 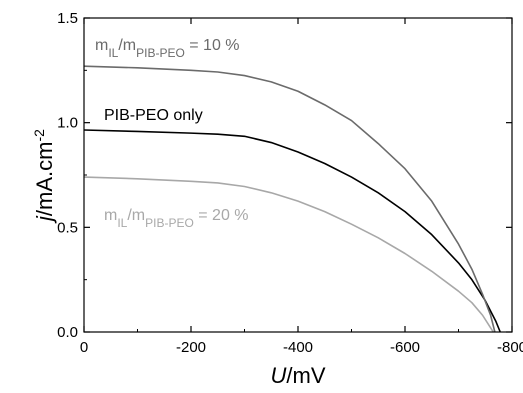 I want to click on annotation-il-20-sub2: PIB-PEO, so click(x=169, y=223).